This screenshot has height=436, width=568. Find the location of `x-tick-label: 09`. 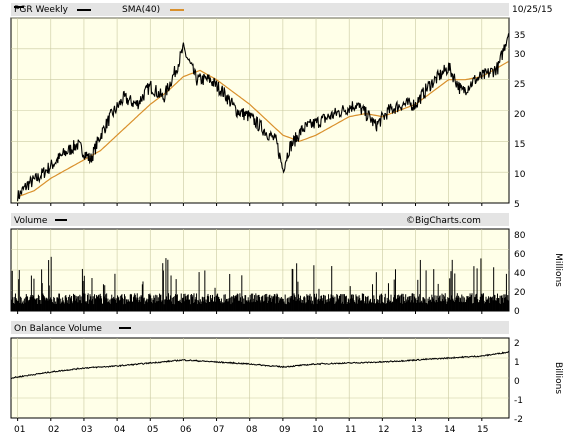

x-tick-label: 09 is located at coordinates (285, 430).